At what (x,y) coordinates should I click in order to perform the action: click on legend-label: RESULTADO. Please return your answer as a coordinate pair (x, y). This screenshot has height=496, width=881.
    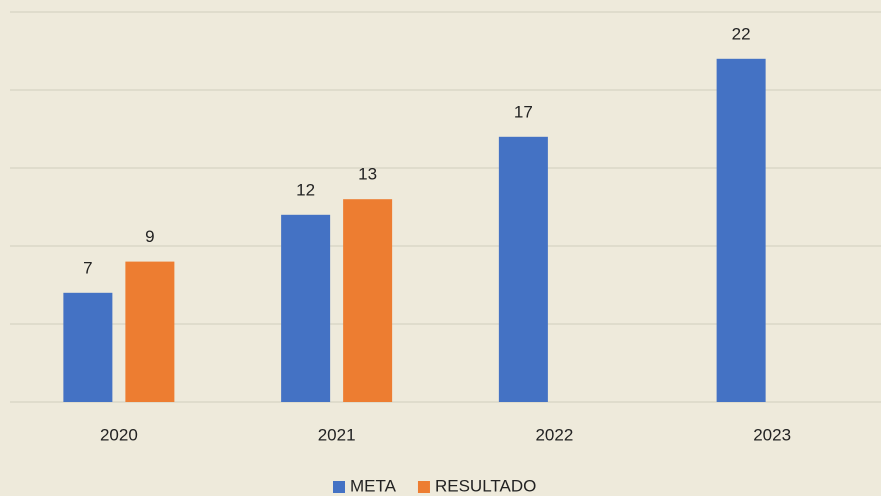
    Looking at the image, I should click on (485, 485).